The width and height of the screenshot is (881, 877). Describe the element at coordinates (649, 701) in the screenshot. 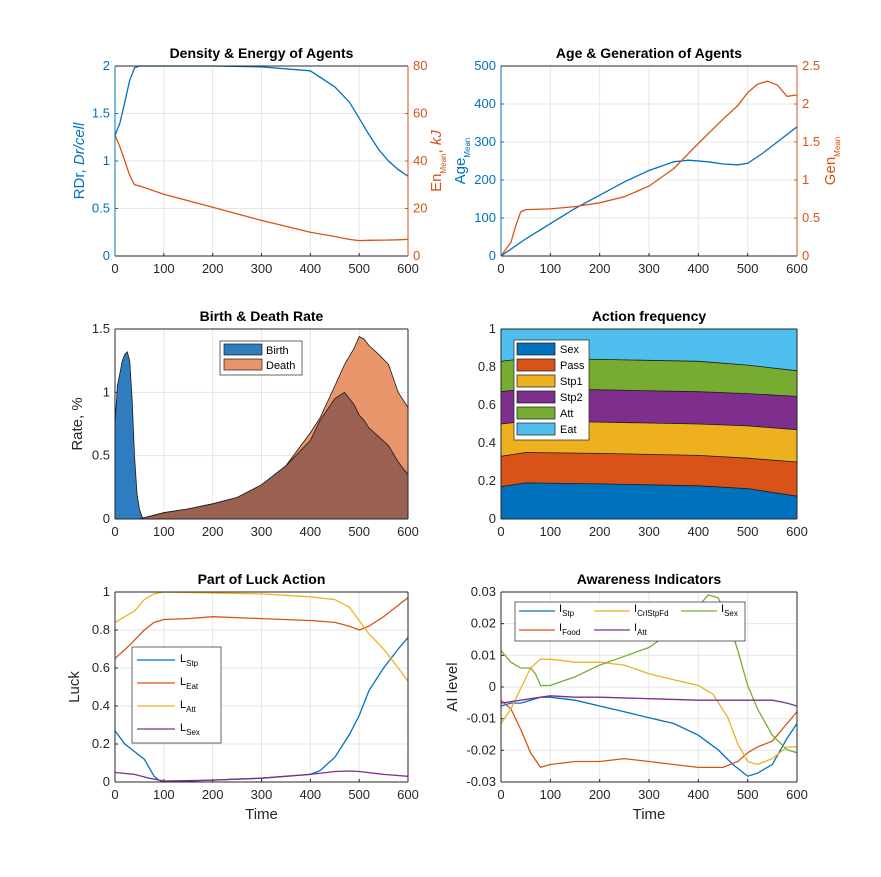

I see `series-line-iatt` at that location.